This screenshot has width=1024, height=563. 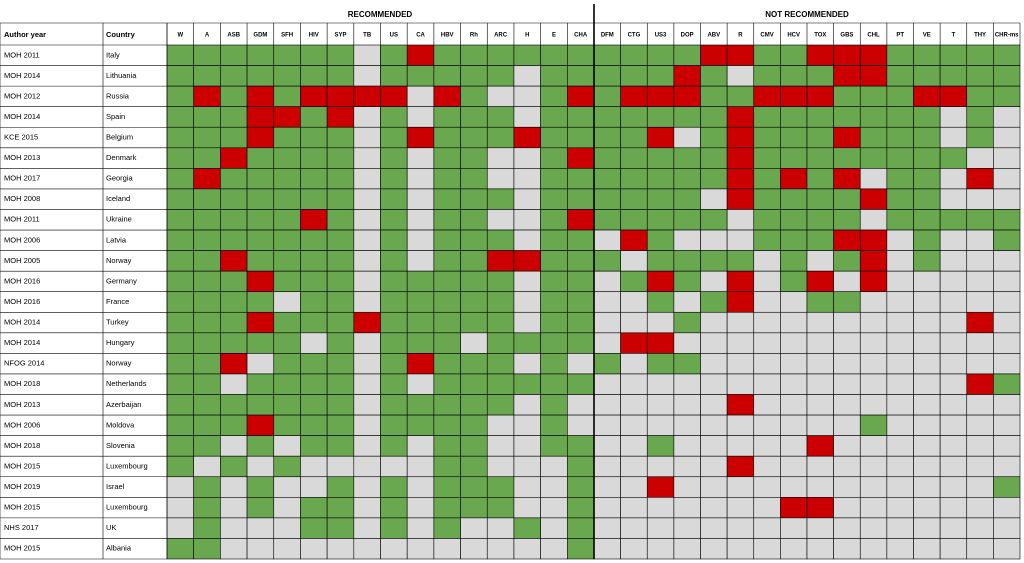 What do you see at coordinates (119, 363) in the screenshot?
I see `country: Norway` at bounding box center [119, 363].